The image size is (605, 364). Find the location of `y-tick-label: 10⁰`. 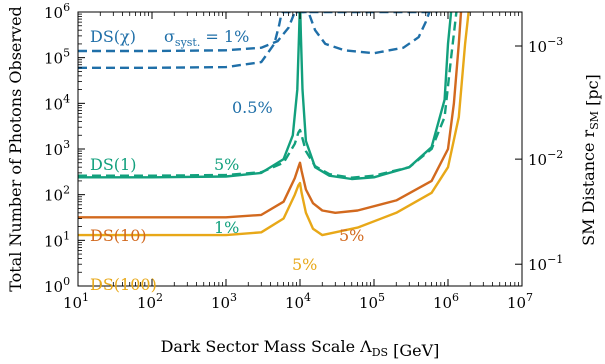

y-tick-label: 10⁰ is located at coordinates (57, 285).